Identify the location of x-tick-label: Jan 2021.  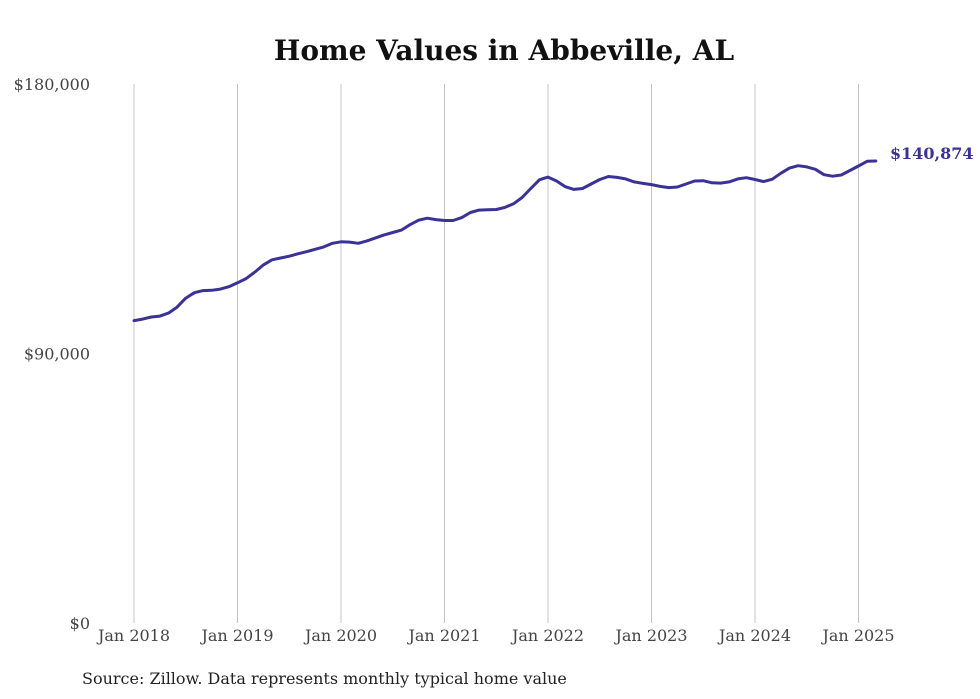
(443, 635).